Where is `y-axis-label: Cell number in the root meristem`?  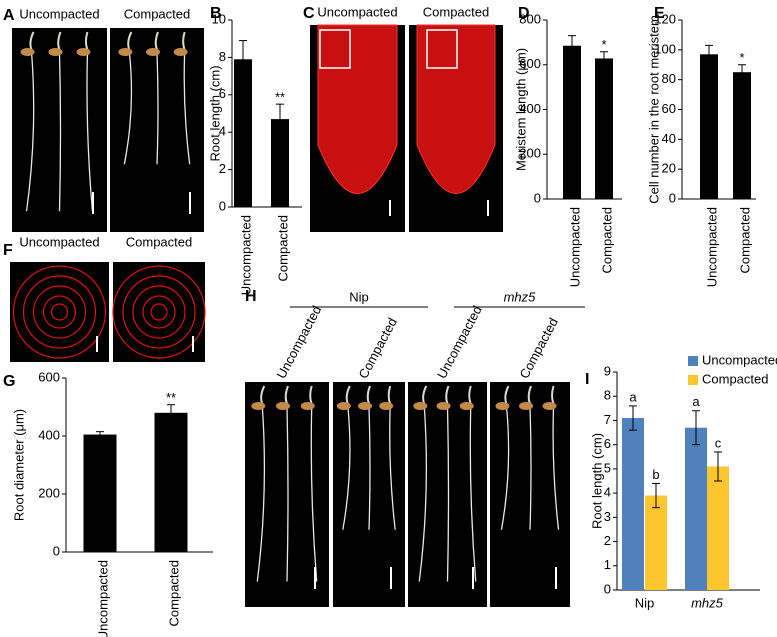 y-axis-label: Cell number in the root meristem is located at coordinates (653, 109).